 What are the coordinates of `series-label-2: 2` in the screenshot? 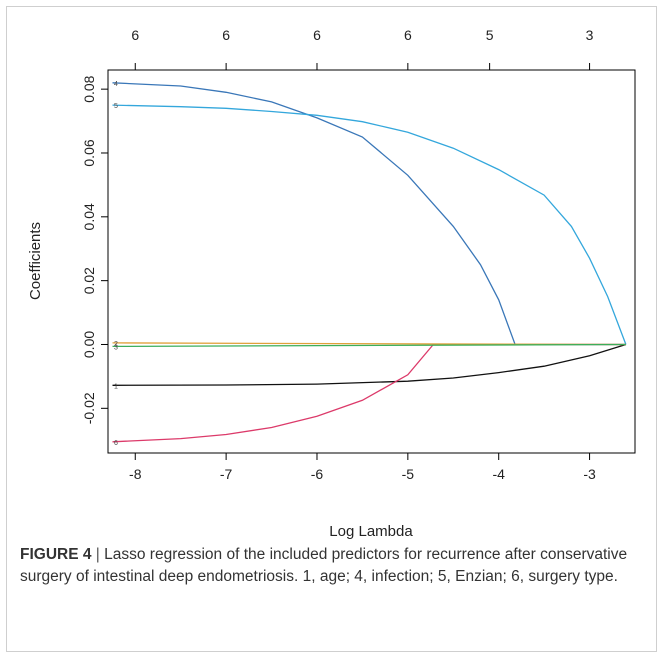 It's located at (116, 344).